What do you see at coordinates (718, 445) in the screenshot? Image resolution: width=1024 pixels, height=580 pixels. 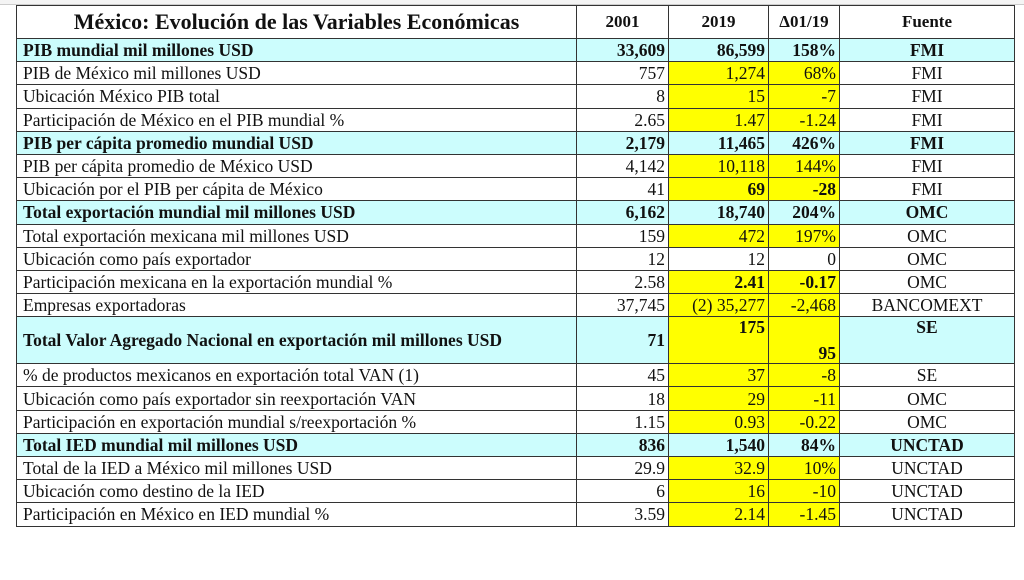 I see `value-2019: 1,540` at bounding box center [718, 445].